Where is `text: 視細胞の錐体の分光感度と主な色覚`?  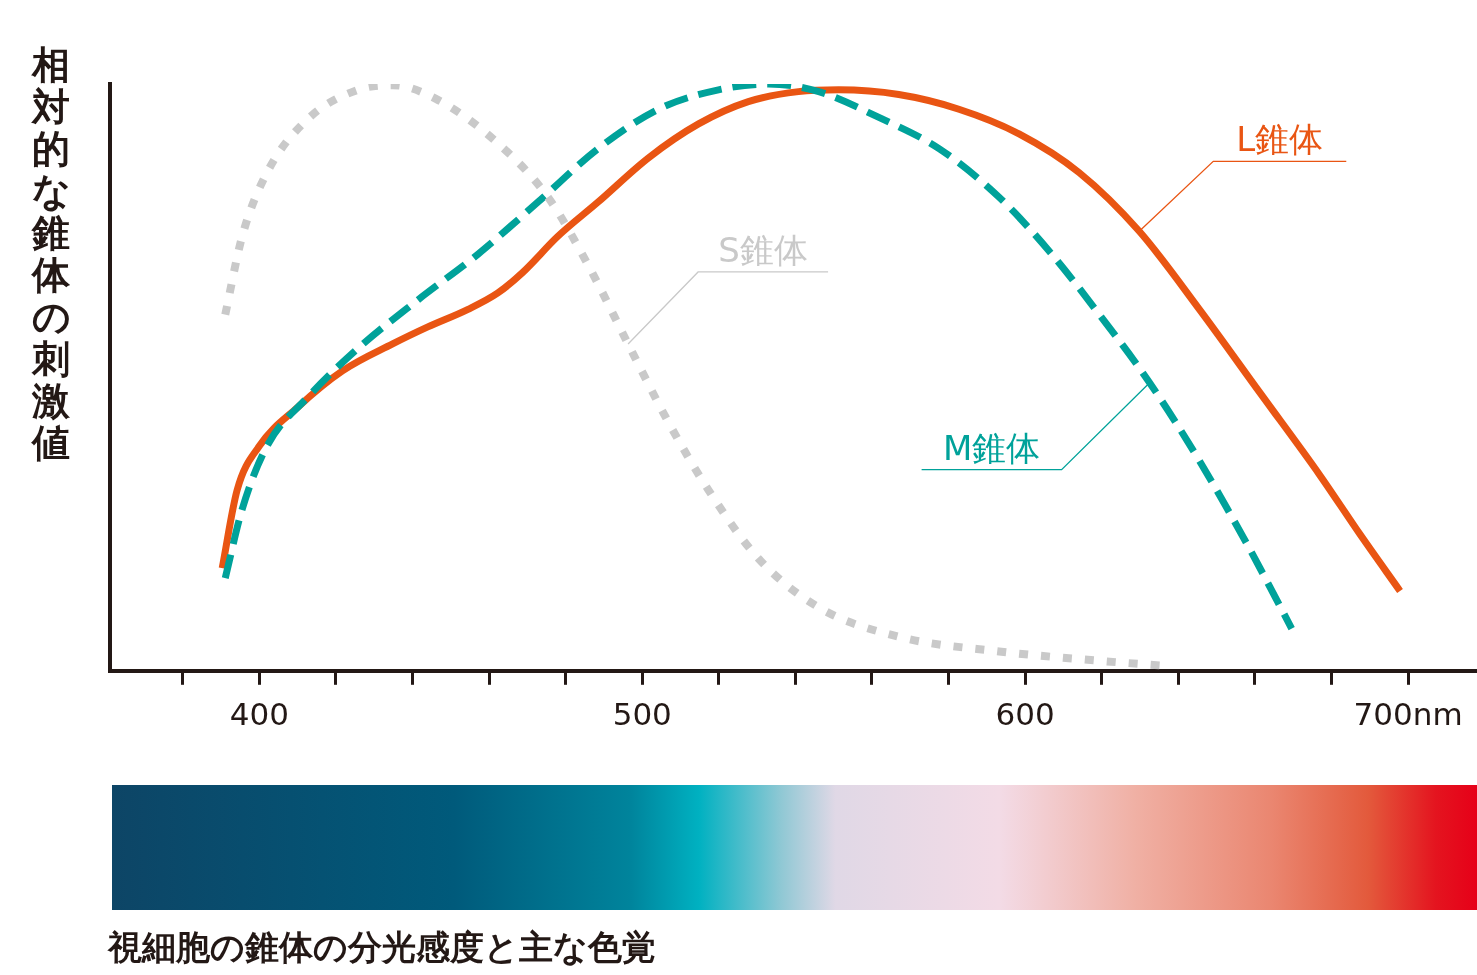 text: 視細胞の錐体の分光感度と主な色覚 is located at coordinates (382, 947).